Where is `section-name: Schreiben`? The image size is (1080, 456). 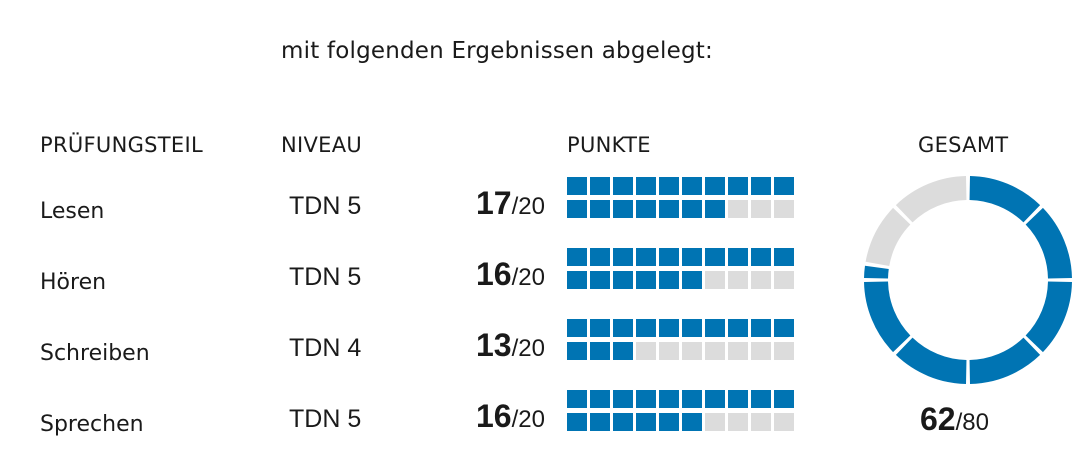 section-name: Schreiben is located at coordinates (95, 353).